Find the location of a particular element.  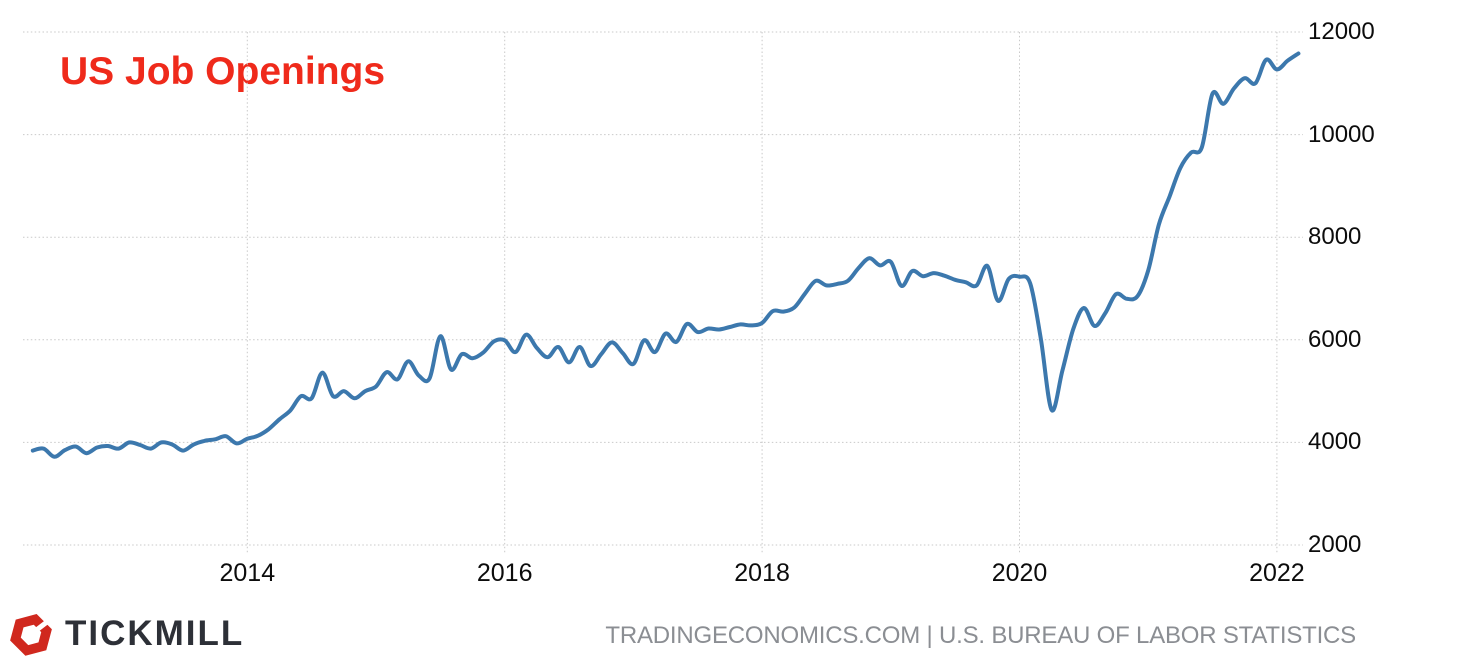

y-tick-label: 4000 is located at coordinates (1335, 442).